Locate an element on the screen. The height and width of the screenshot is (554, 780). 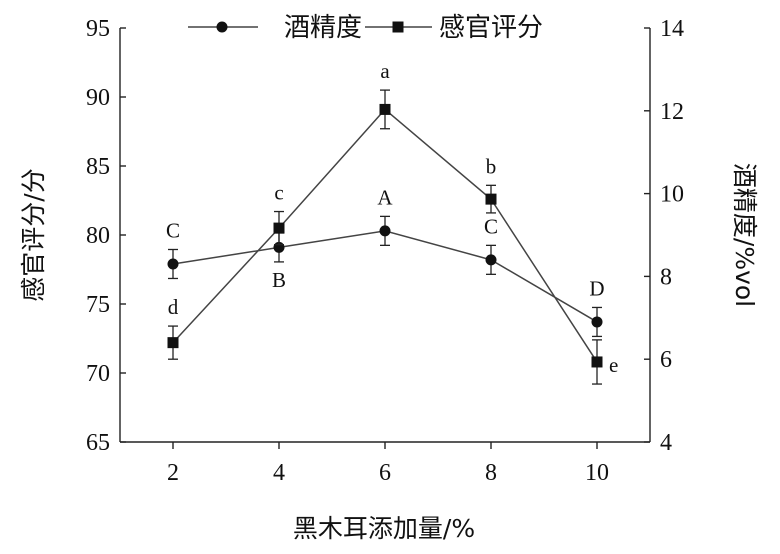
left-y-tick-label: 75 is located at coordinates (98, 305).